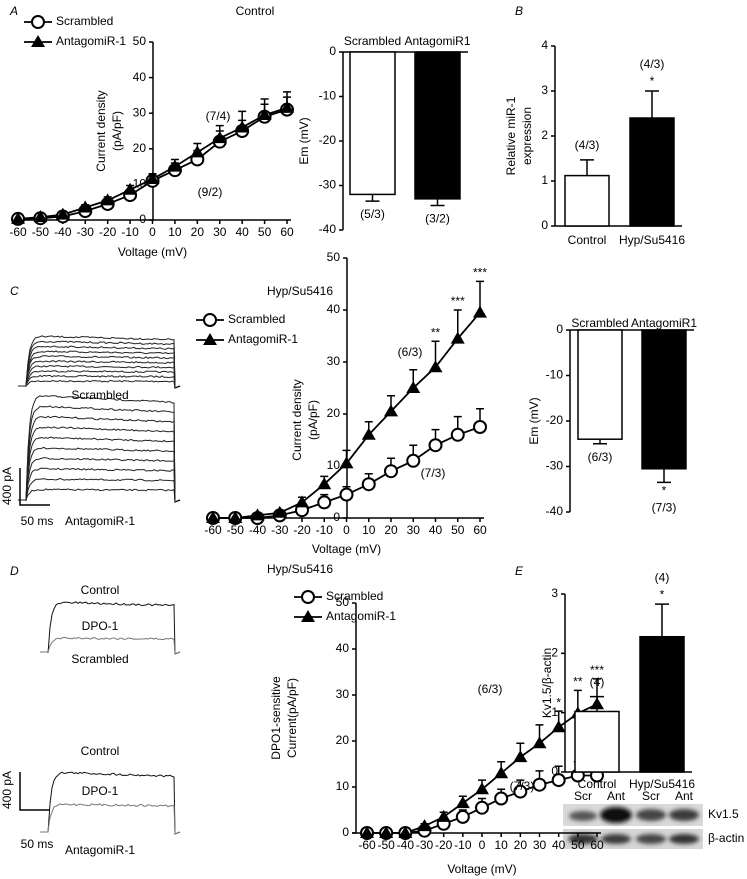 This screenshot has width=747, height=879. I want to click on y-tick-label: -40, so click(555, 511).